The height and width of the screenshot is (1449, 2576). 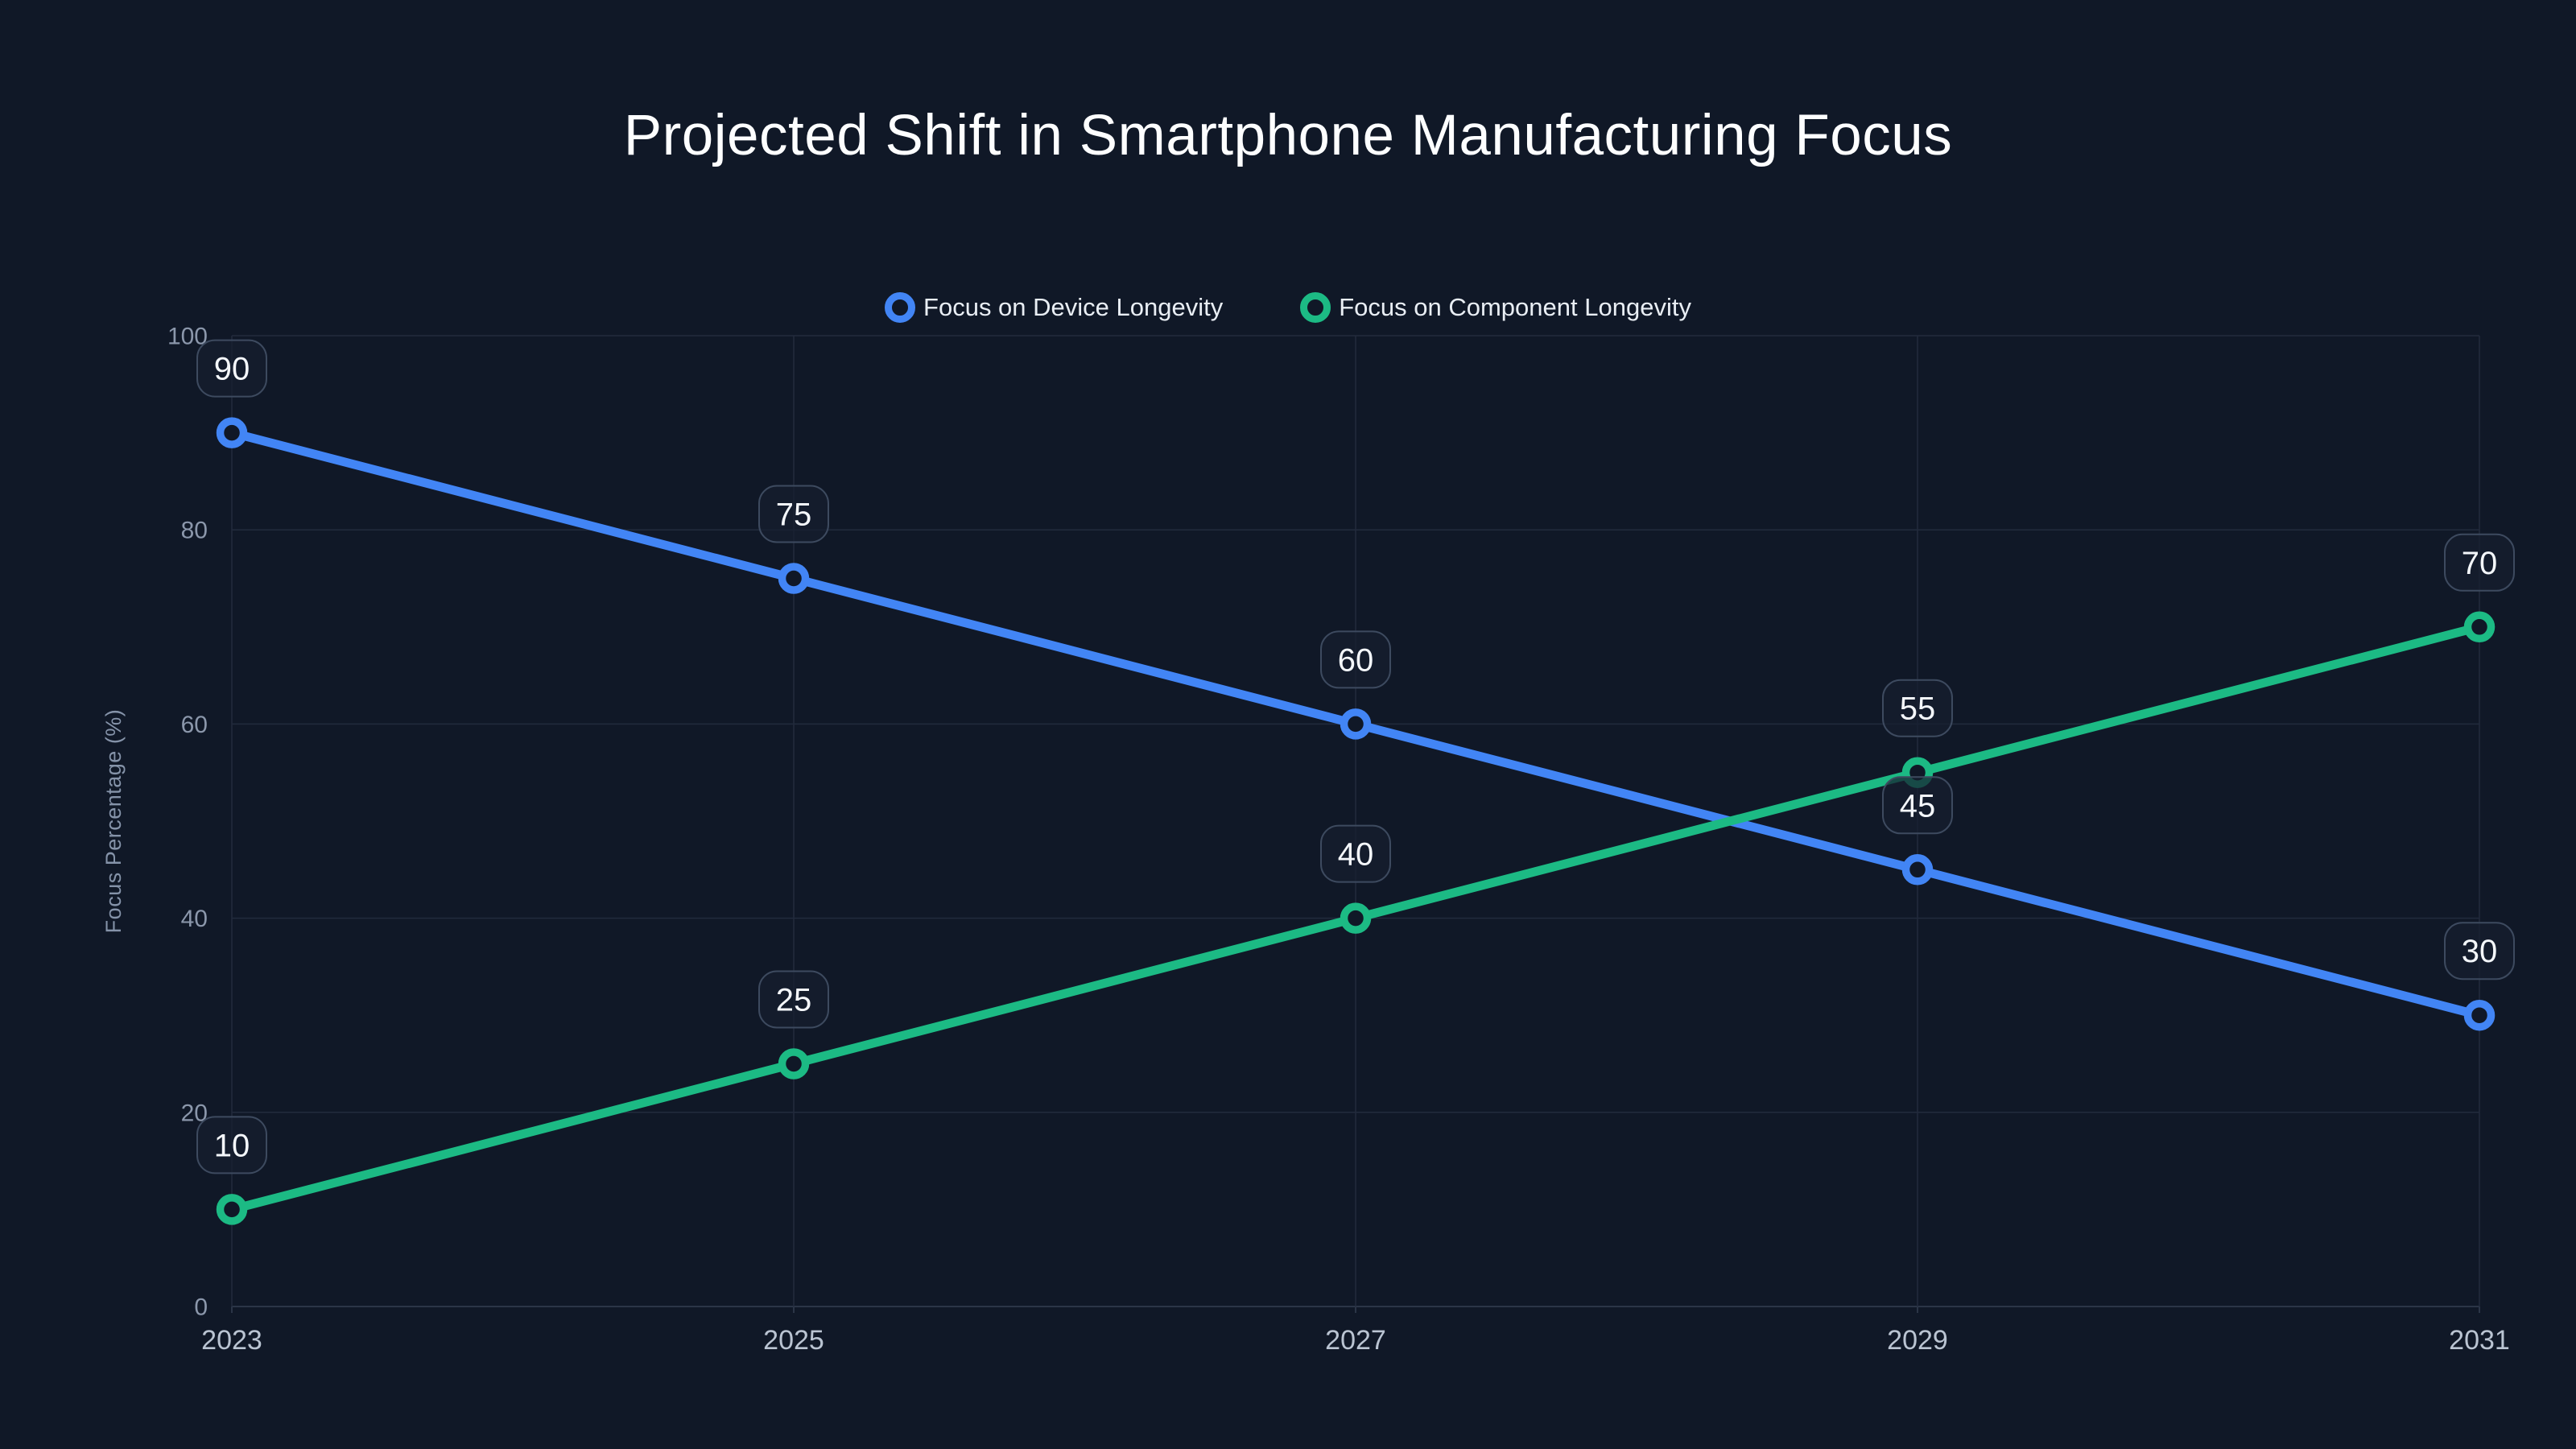 What do you see at coordinates (793, 1340) in the screenshot?
I see `x-axis-tick-label: 2025` at bounding box center [793, 1340].